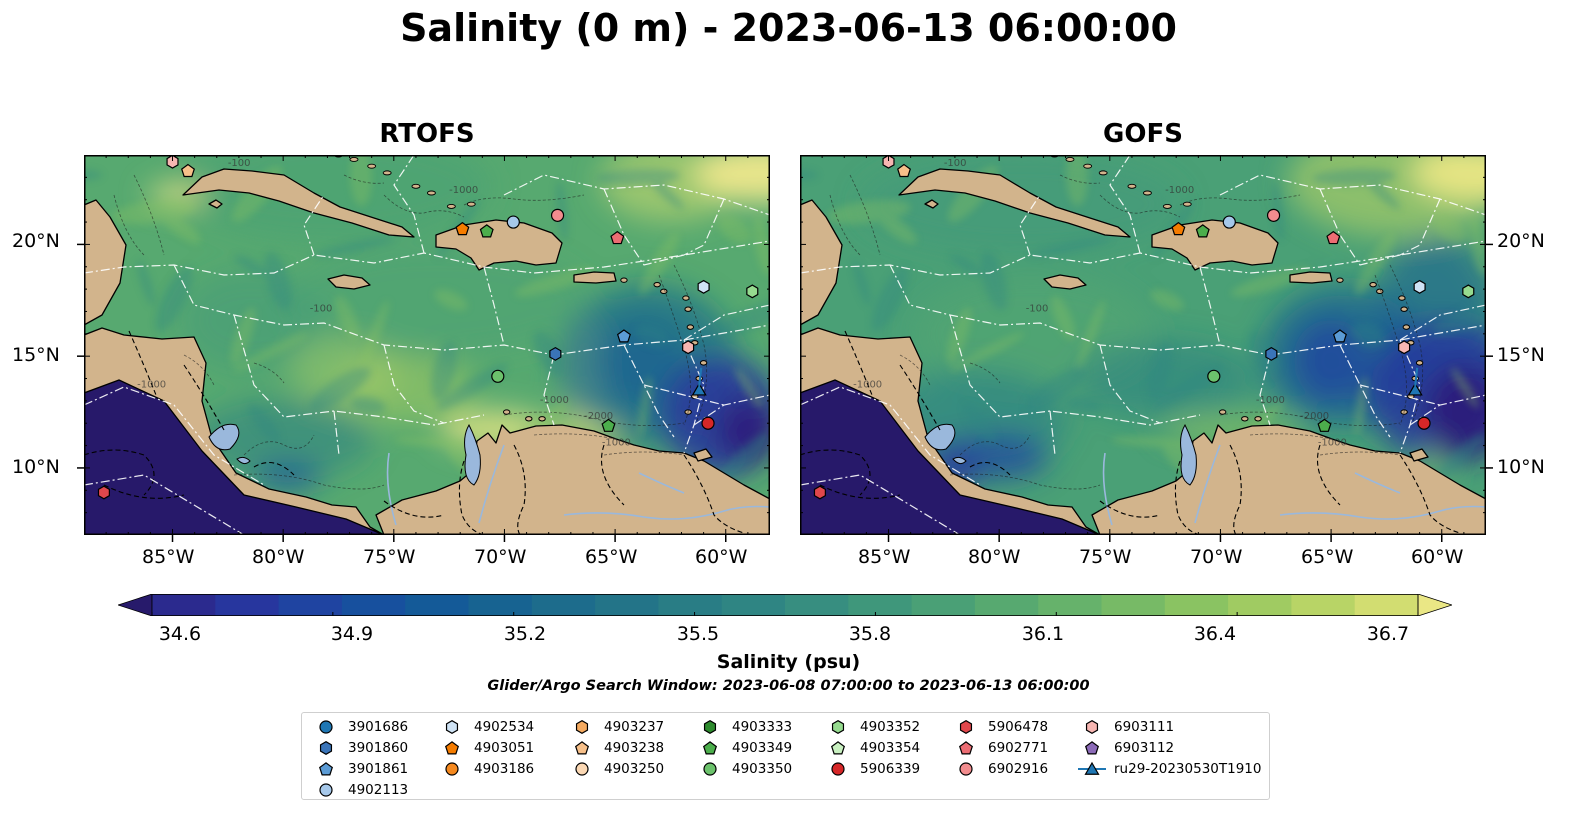  I want to click on land-southAmerica, so click(572, 479).